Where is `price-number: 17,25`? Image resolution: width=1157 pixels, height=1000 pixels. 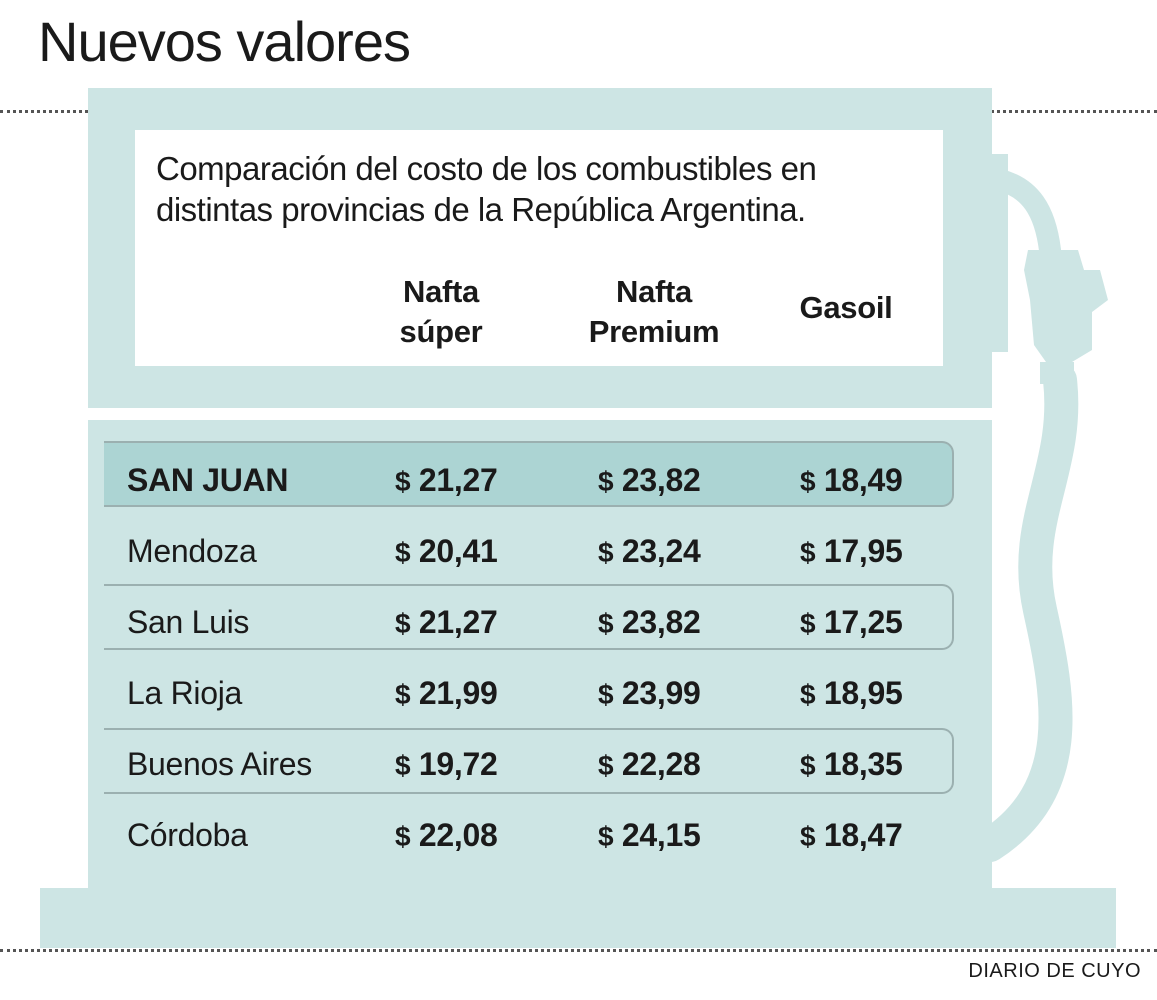
price-number: 17,25 is located at coordinates (863, 622).